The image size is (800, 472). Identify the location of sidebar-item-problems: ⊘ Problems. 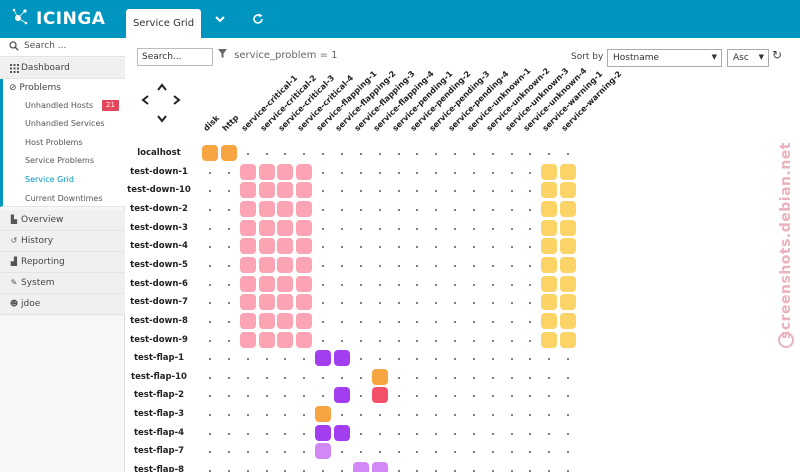
(35, 88).